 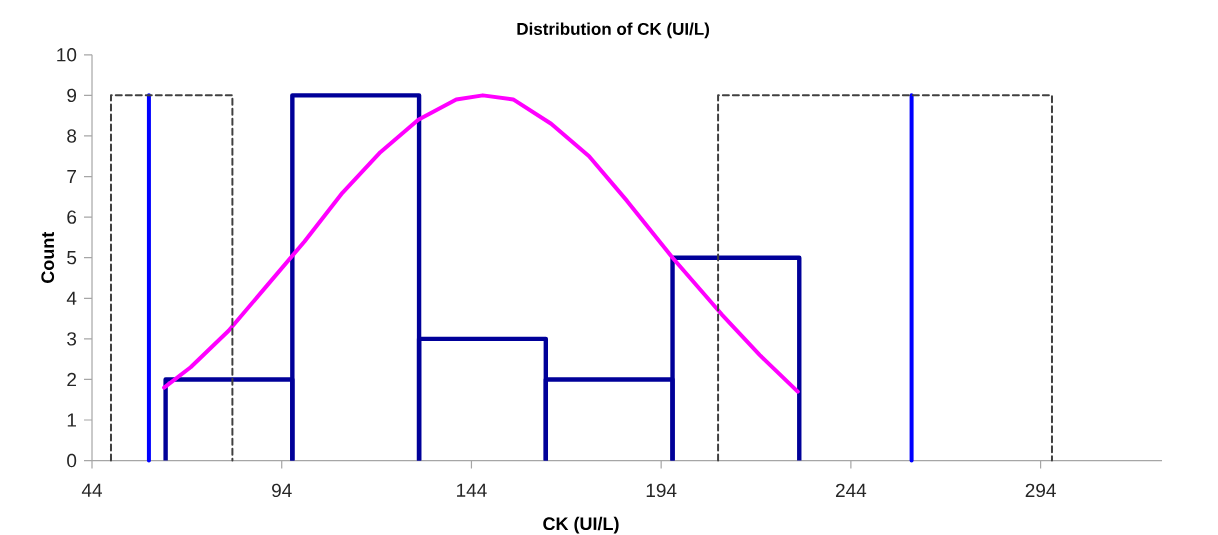 I want to click on x-tick-label: 44, so click(x=92, y=490).